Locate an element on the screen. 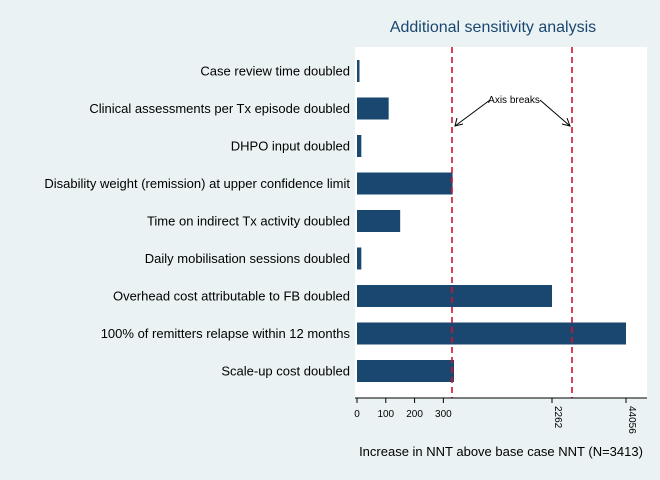 Image resolution: width=660 pixels, height=480 pixels. x-tick-label: 200 is located at coordinates (414, 414).